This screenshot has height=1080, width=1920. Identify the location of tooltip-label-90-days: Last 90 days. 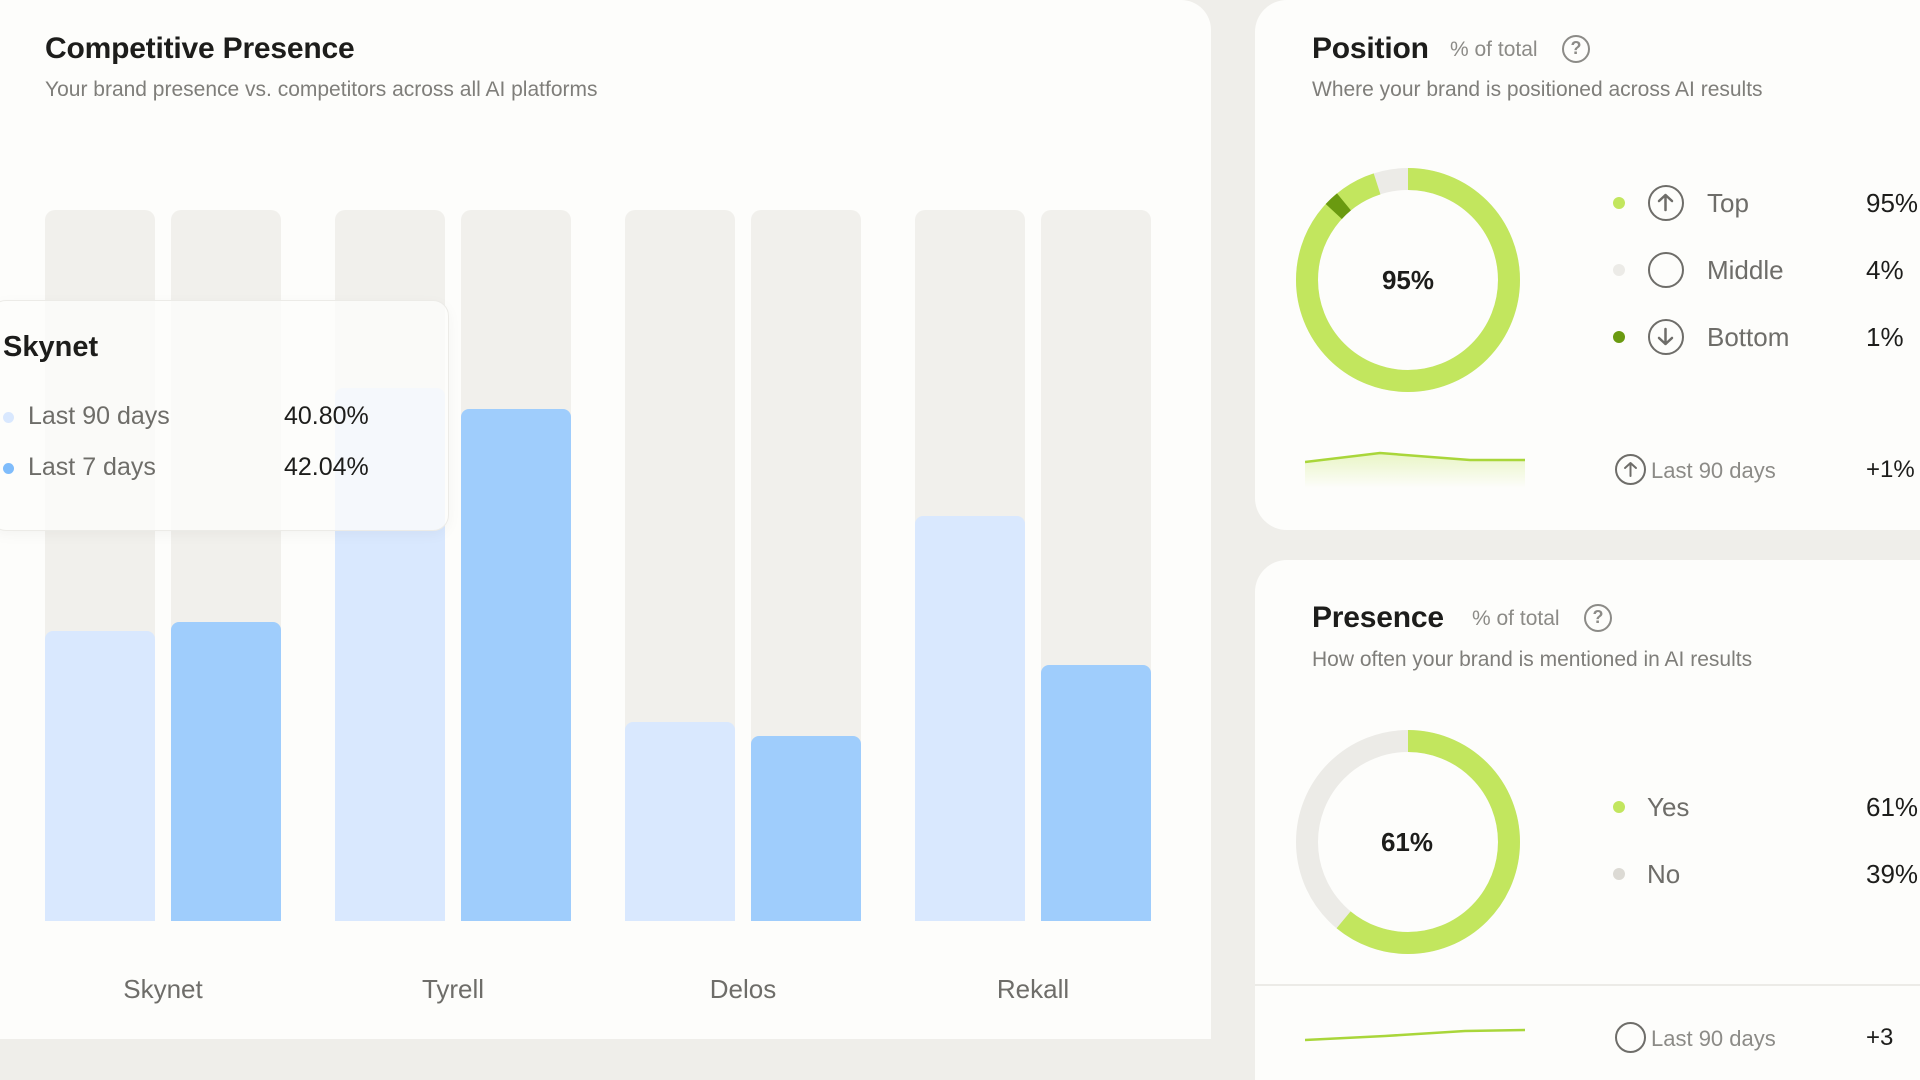
(99, 416).